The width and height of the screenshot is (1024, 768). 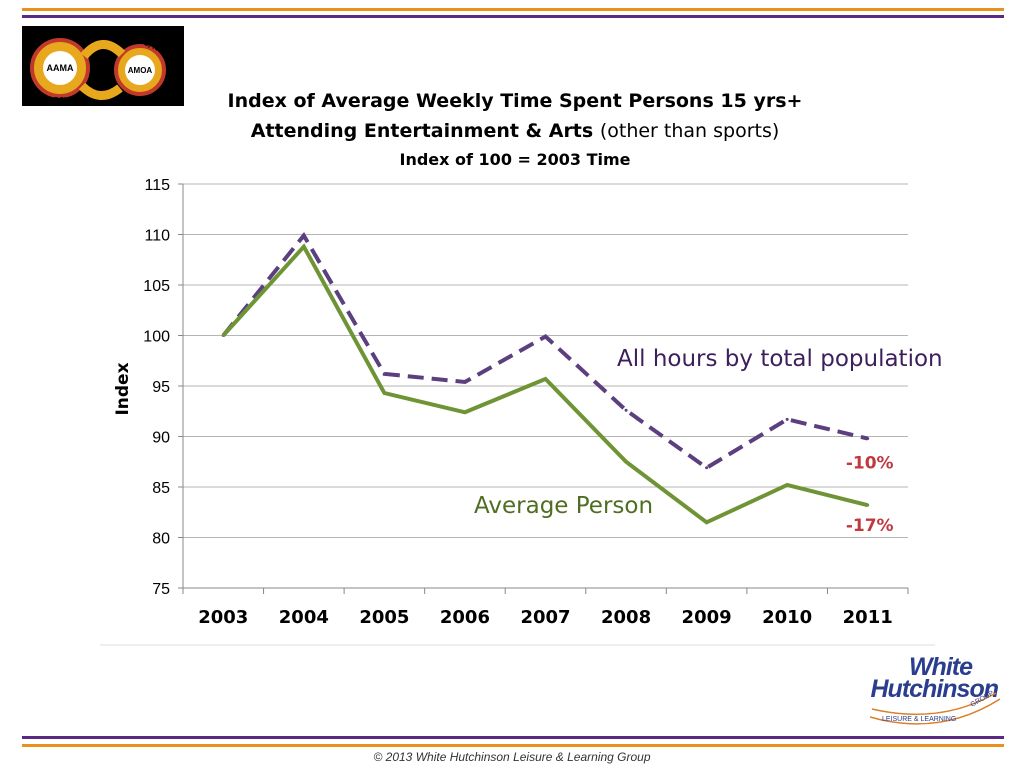 I want to click on x-tick-label: 2009, so click(x=707, y=617).